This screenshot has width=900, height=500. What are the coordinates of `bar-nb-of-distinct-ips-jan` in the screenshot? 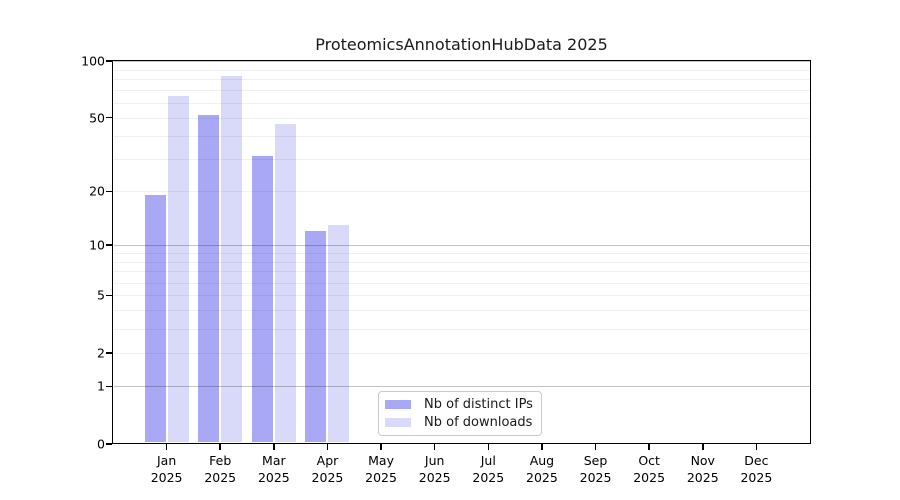 It's located at (155, 319).